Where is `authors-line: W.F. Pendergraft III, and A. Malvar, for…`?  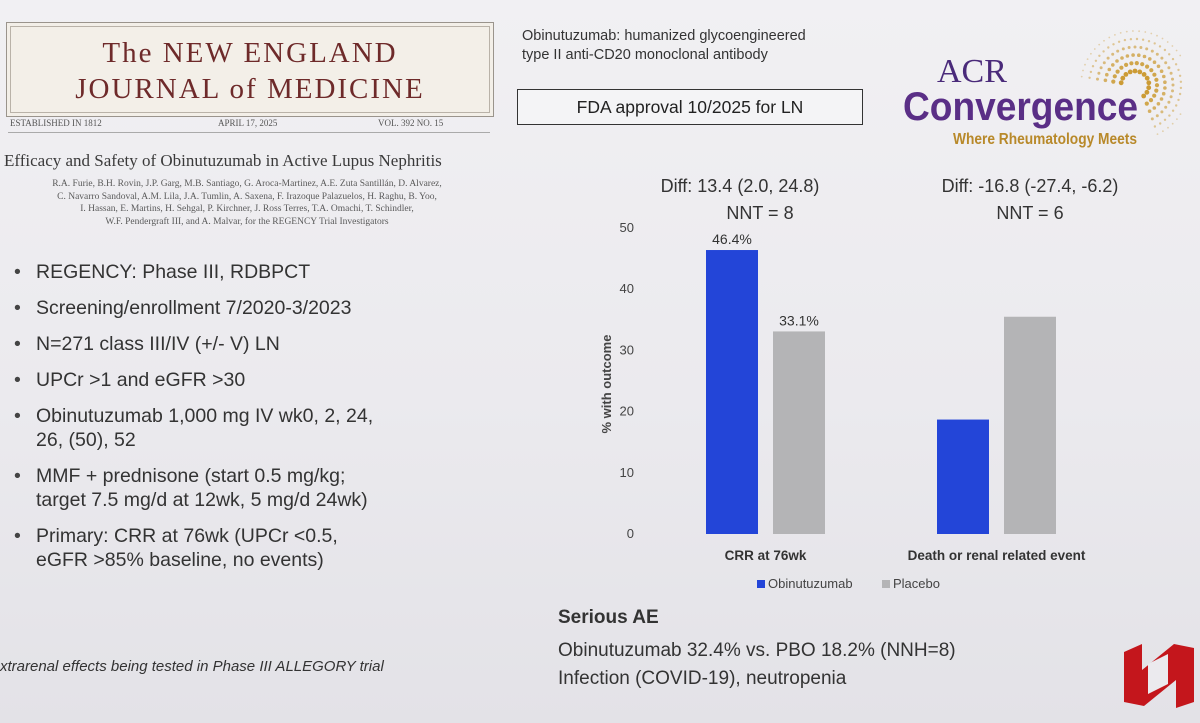 authors-line: W.F. Pendergraft III, and A. Malvar, for… is located at coordinates (247, 221).